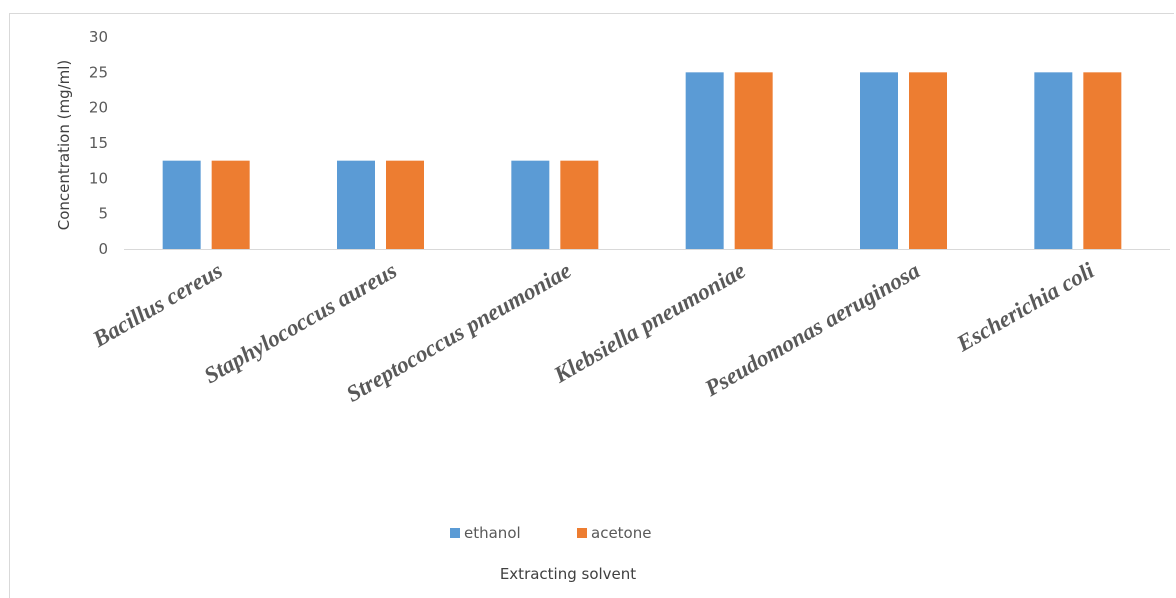 The image size is (1176, 598). Describe the element at coordinates (64, 145) in the screenshot. I see `y-axis-title: Concentration (mg/ml)` at that location.